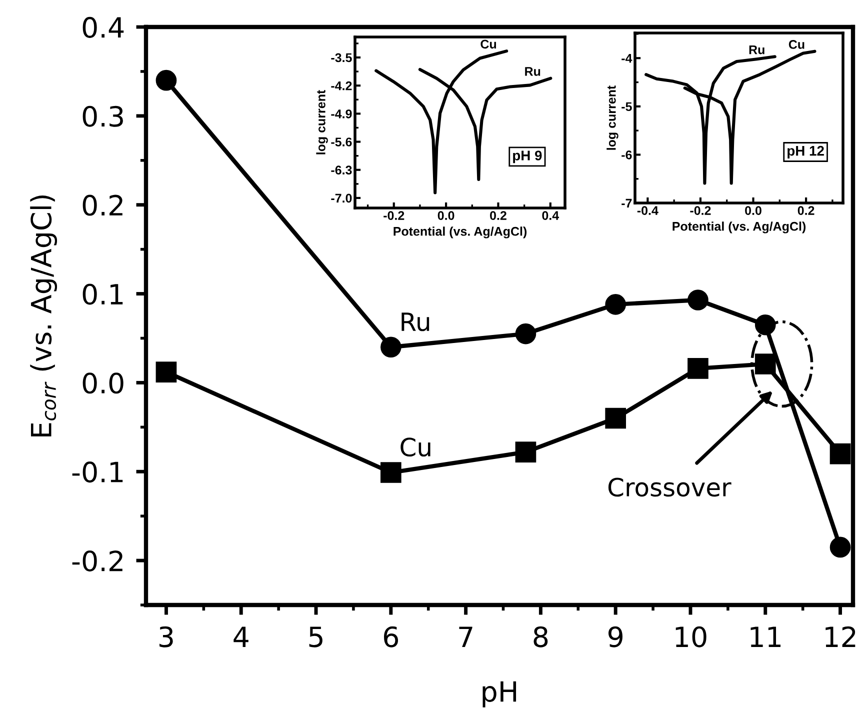  I want to click on x-tick-label: 12, so click(841, 636).